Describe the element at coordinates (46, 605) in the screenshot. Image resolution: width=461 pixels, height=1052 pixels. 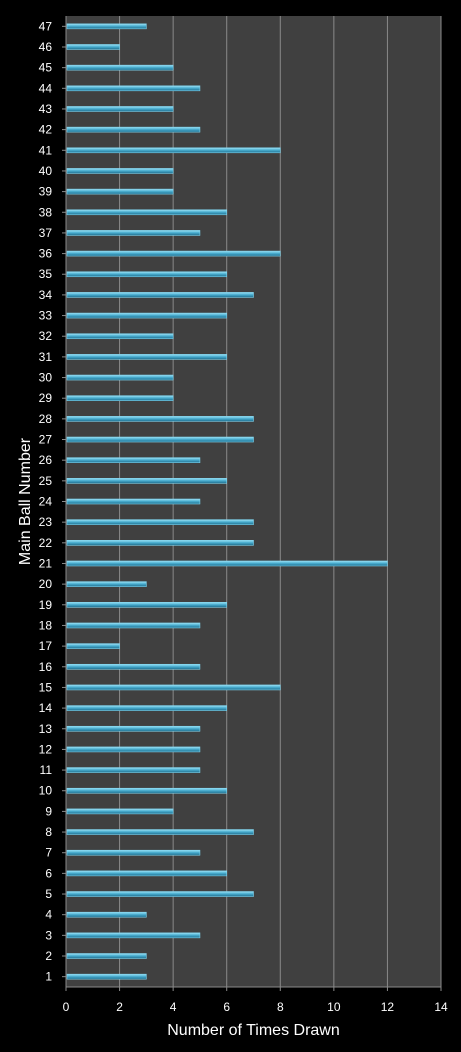
I see `y-tick-label: 19` at that location.